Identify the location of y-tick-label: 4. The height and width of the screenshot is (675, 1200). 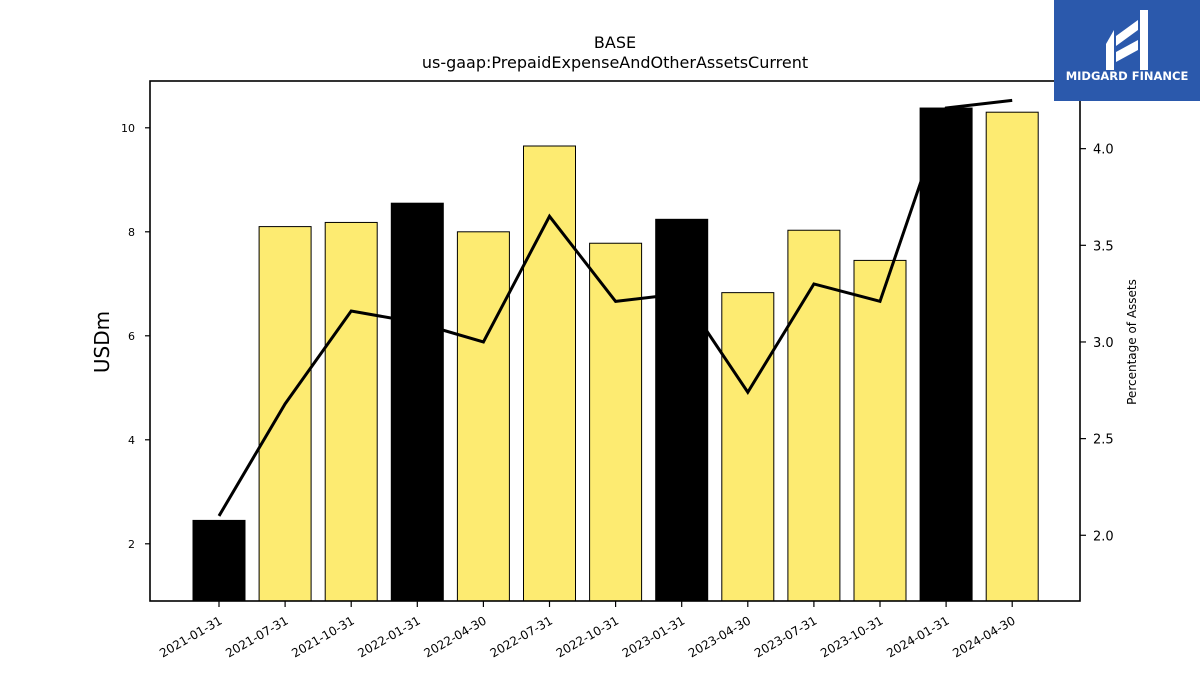
(131, 440).